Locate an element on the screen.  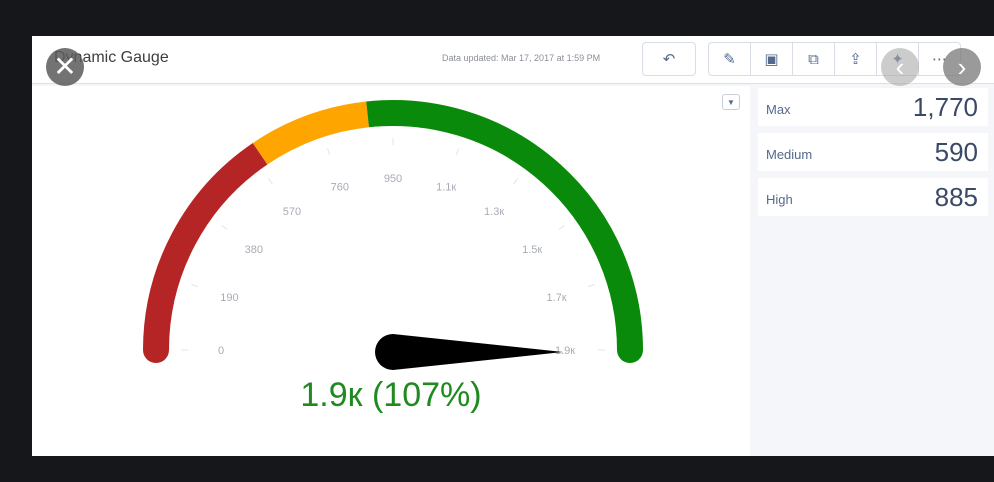
save-button: ▣ is located at coordinates (771, 59).